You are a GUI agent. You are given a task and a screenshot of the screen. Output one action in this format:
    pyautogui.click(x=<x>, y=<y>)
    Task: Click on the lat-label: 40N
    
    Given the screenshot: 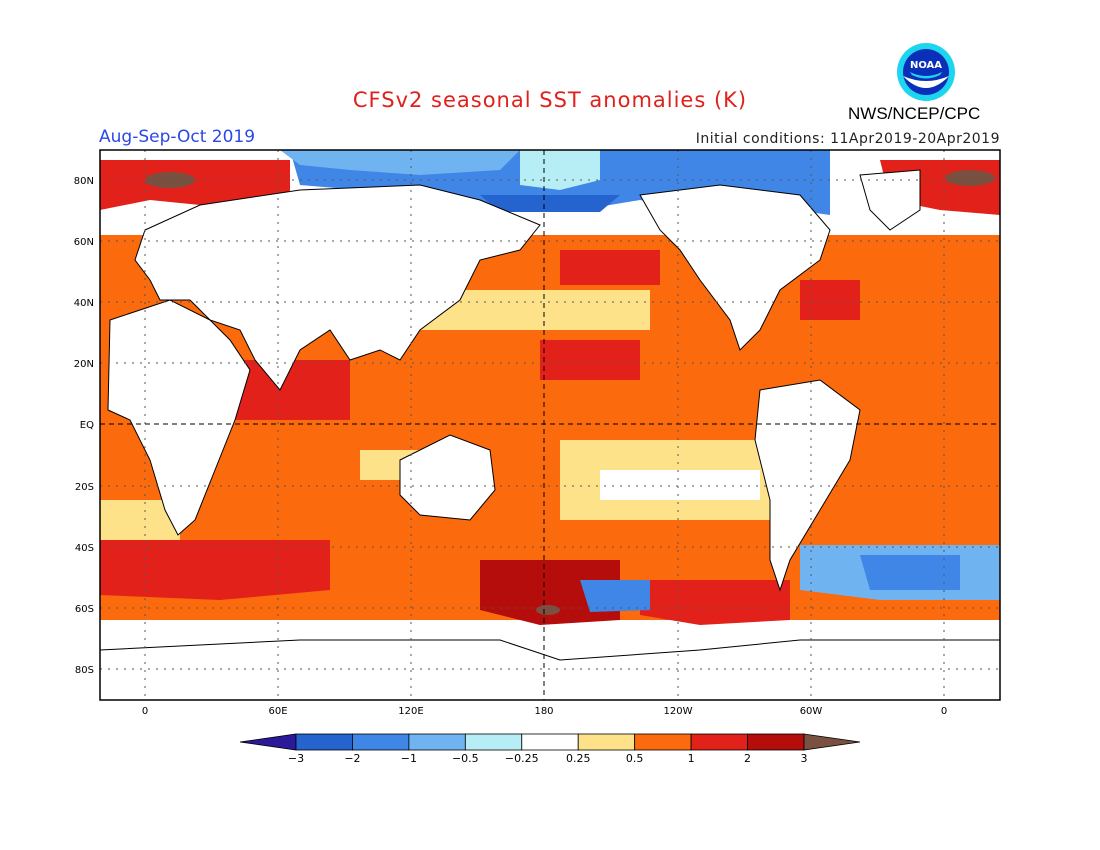 What is the action you would take?
    pyautogui.click(x=84, y=303)
    